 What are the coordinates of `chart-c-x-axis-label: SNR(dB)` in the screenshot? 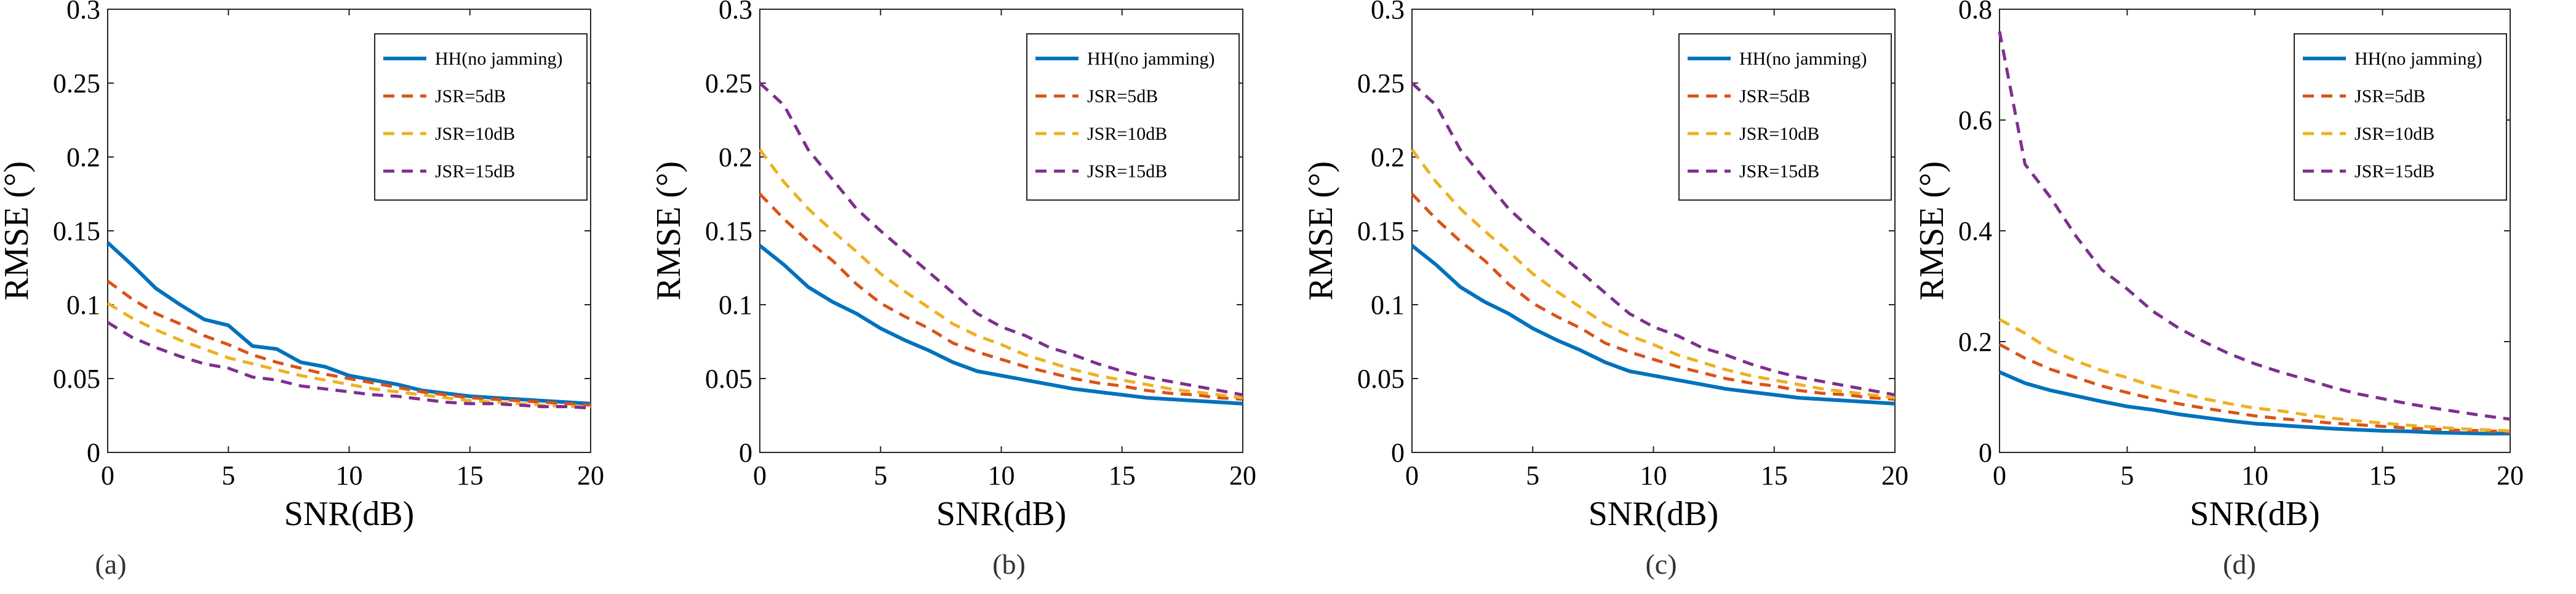 It's located at (1654, 514).